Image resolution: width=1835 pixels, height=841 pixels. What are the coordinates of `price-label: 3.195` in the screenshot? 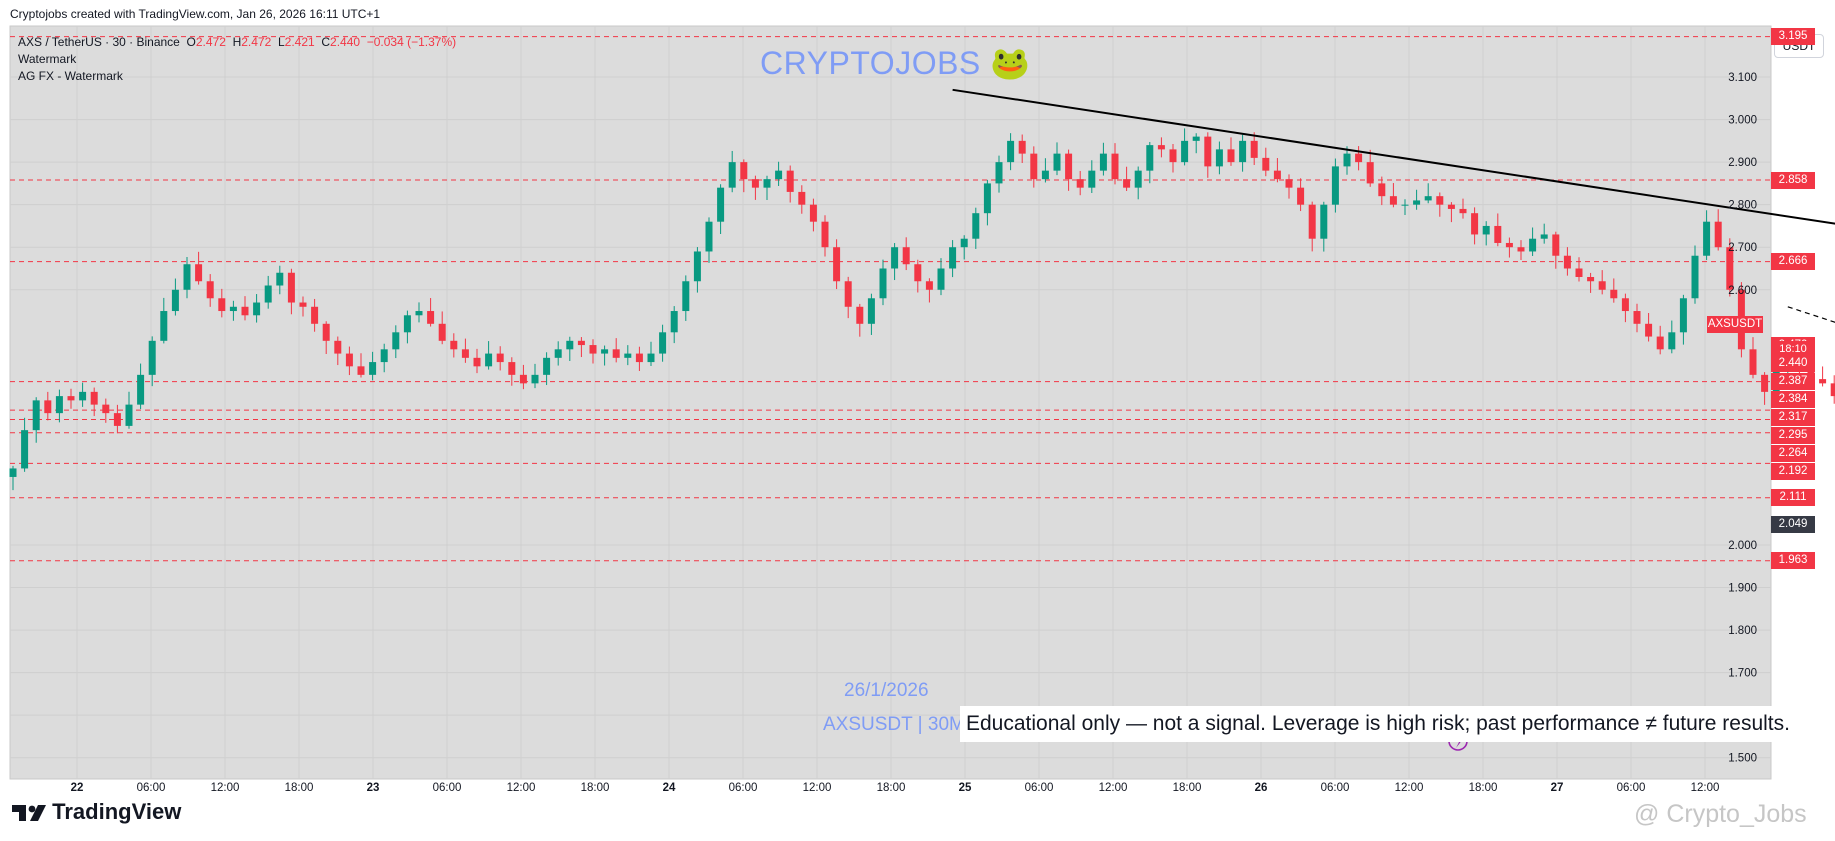 It's located at (1793, 37).